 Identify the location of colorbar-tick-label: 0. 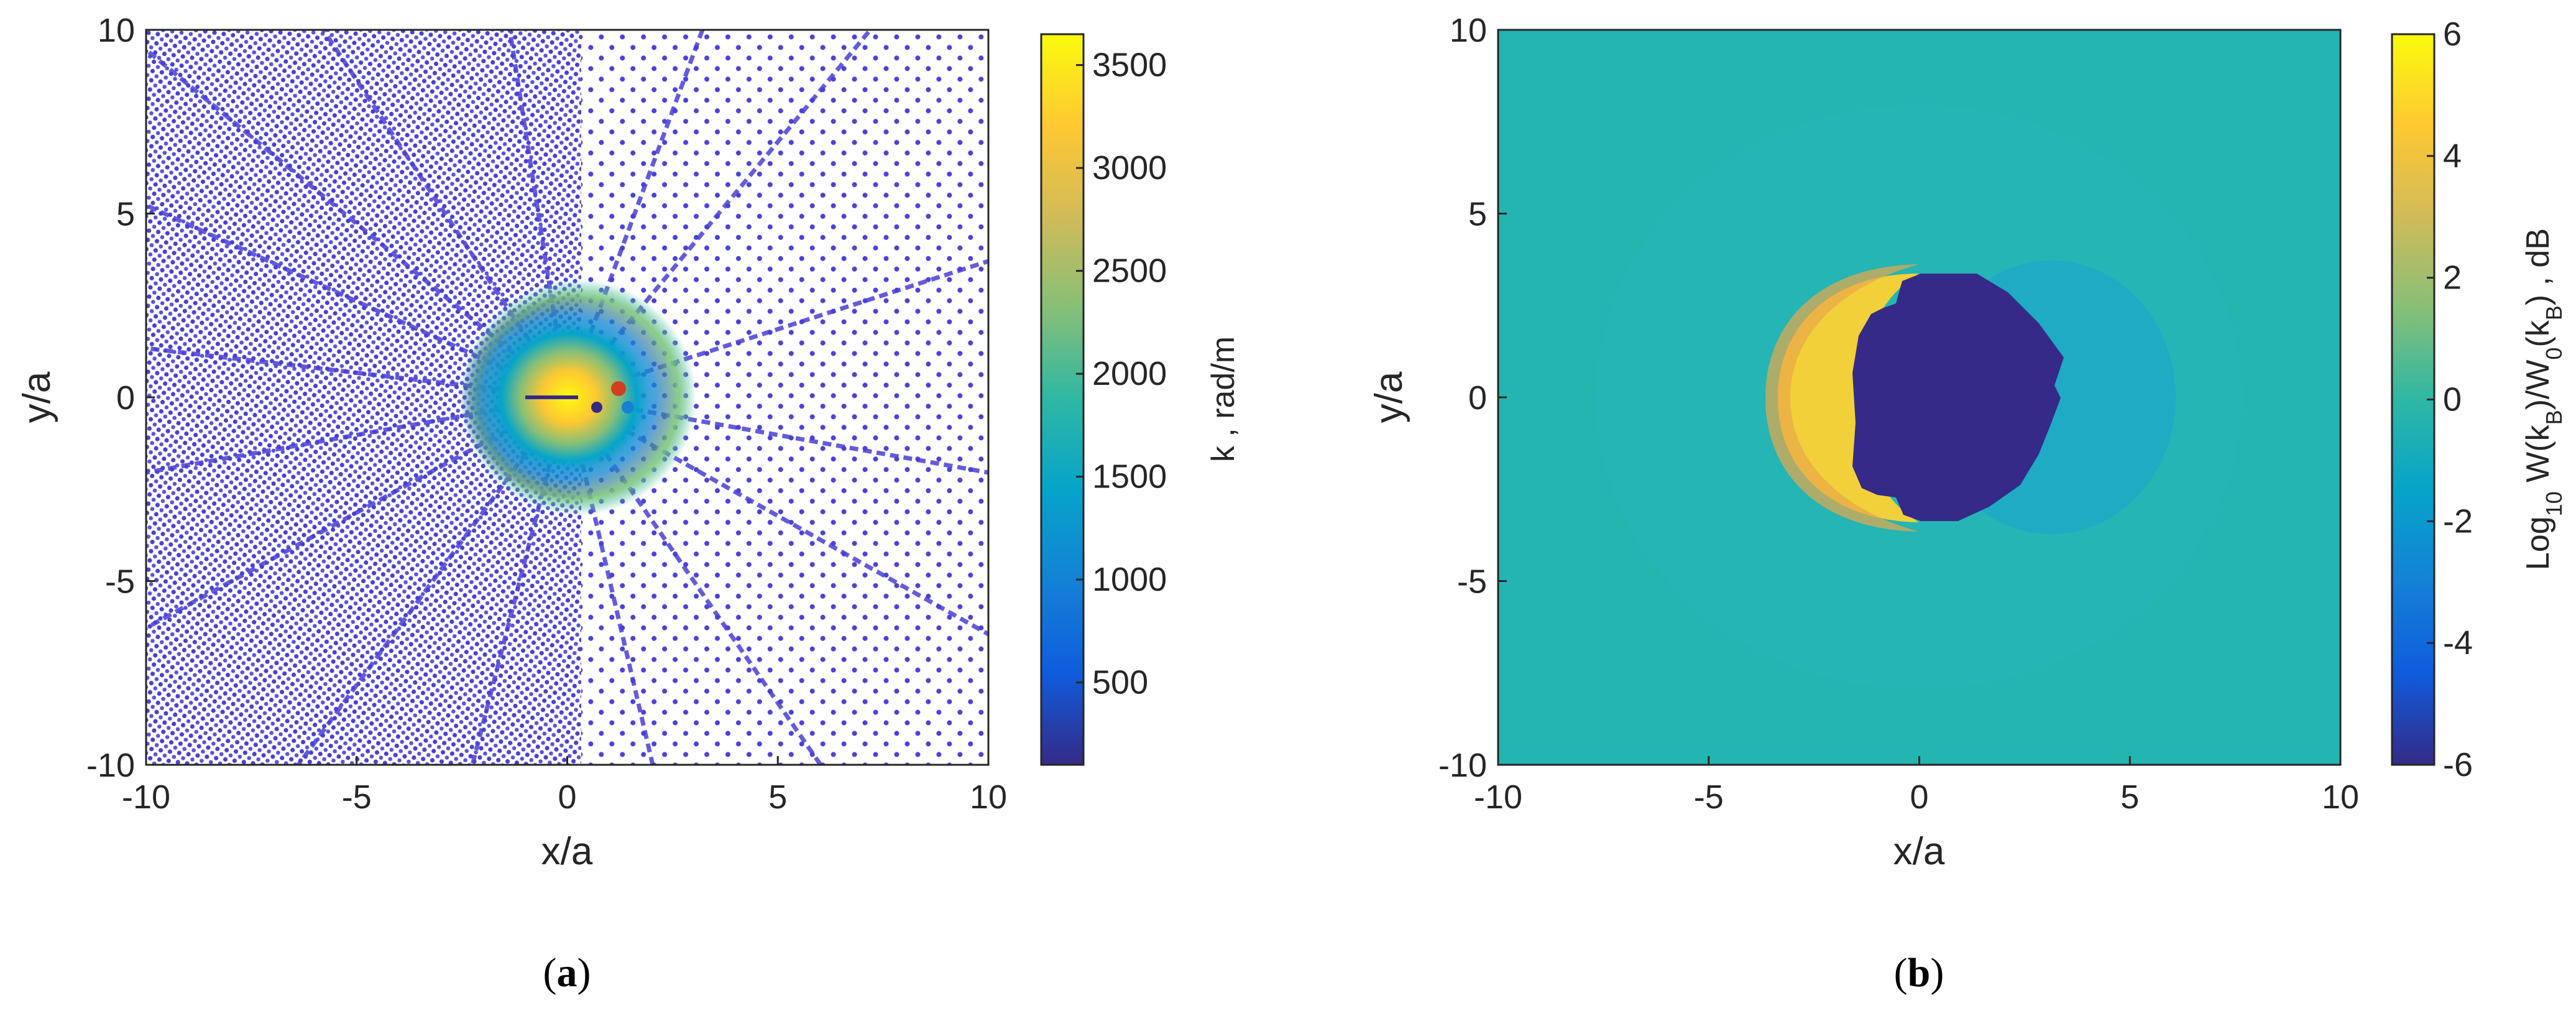
(2452, 400).